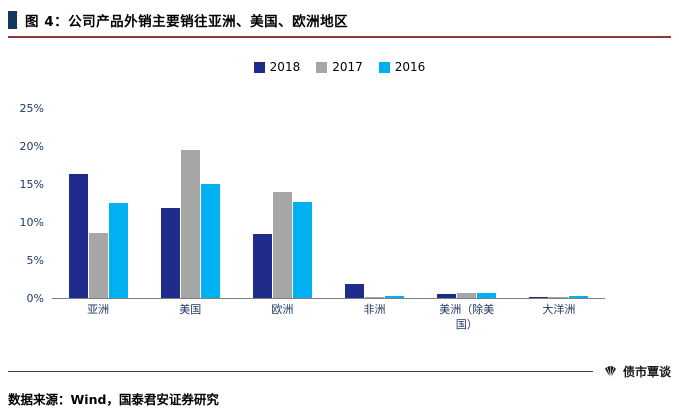 The width and height of the screenshot is (679, 410). Describe the element at coordinates (646, 371) in the screenshot. I see `watermark-label: 债市覃谈` at that location.